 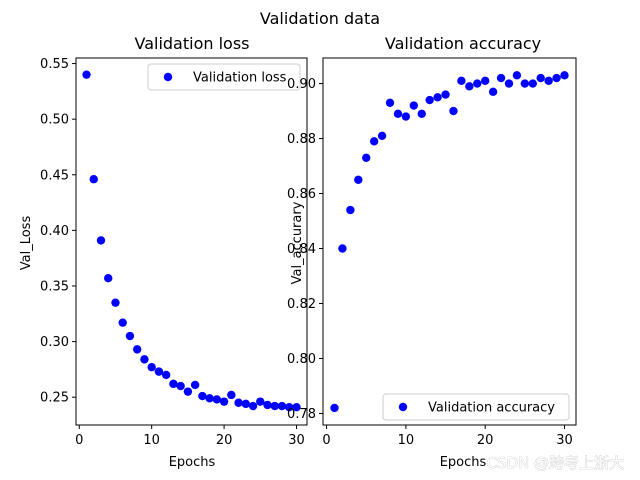 I want to click on loss-xtick-label: 0, so click(x=79, y=440).